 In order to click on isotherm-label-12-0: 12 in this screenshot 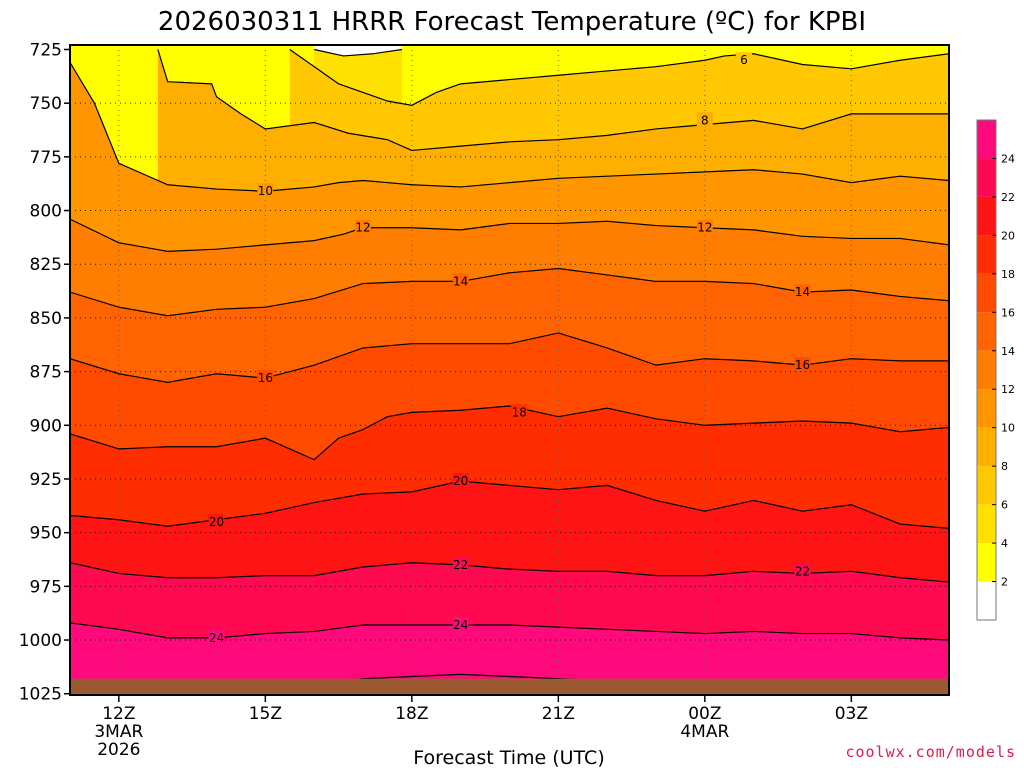, I will do `click(362, 228)`.